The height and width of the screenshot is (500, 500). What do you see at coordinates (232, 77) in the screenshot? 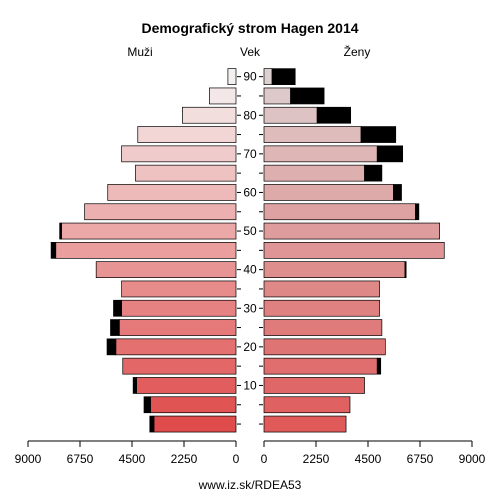
I see `male-bar-90+` at bounding box center [232, 77].